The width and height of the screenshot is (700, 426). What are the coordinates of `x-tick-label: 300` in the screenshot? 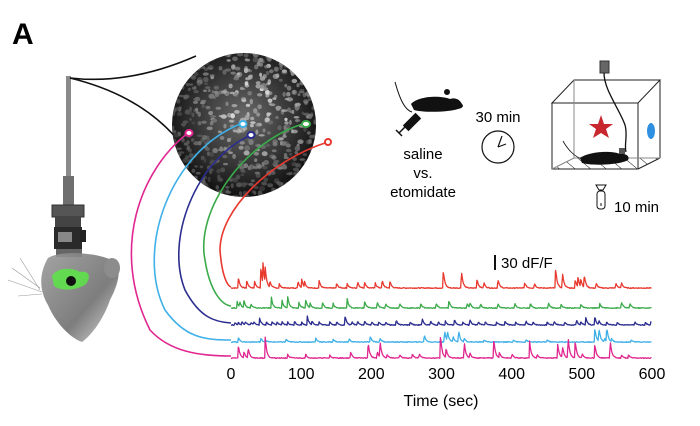 It's located at (441, 374).